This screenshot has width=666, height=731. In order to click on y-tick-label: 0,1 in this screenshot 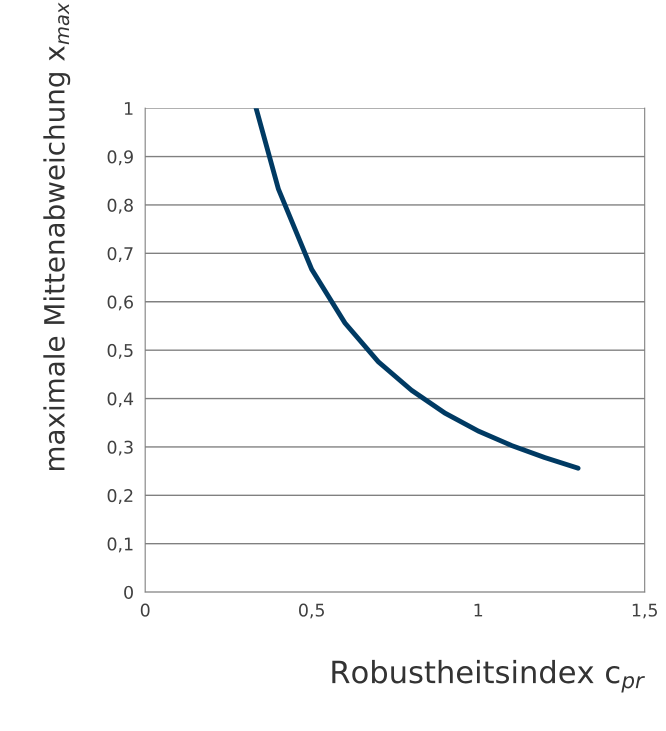, I will do `click(120, 544)`.